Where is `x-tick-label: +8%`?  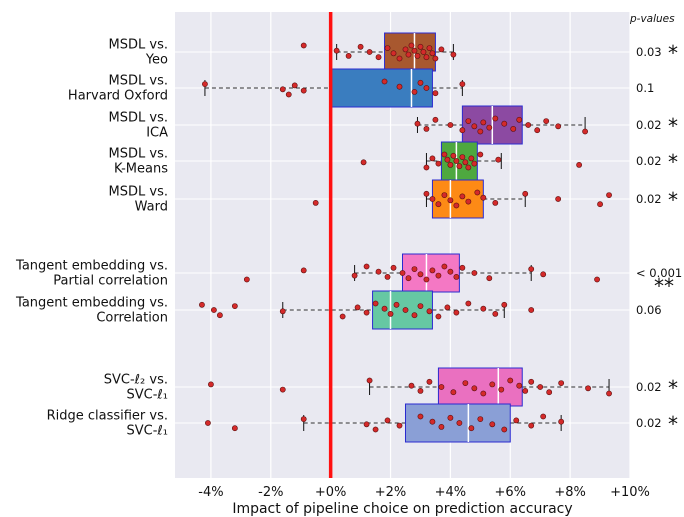 x-tick-label: +8% is located at coordinates (570, 492).